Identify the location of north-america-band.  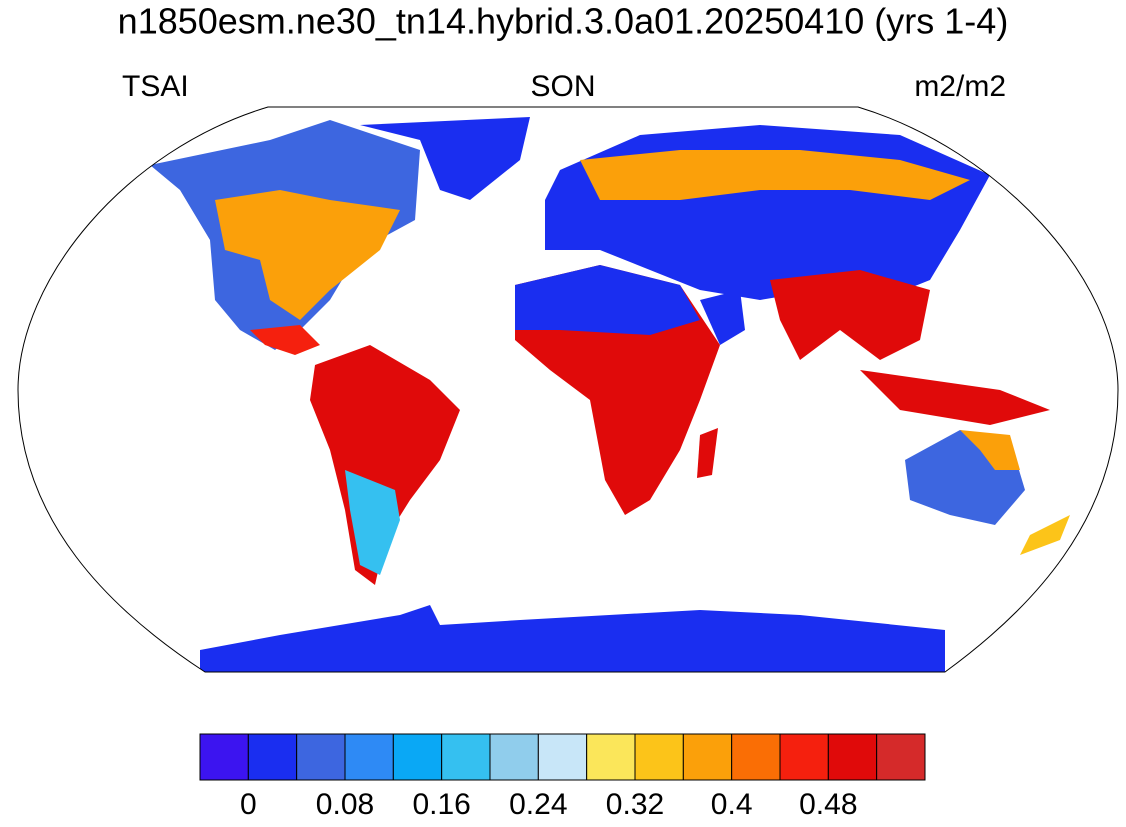
(307, 255).